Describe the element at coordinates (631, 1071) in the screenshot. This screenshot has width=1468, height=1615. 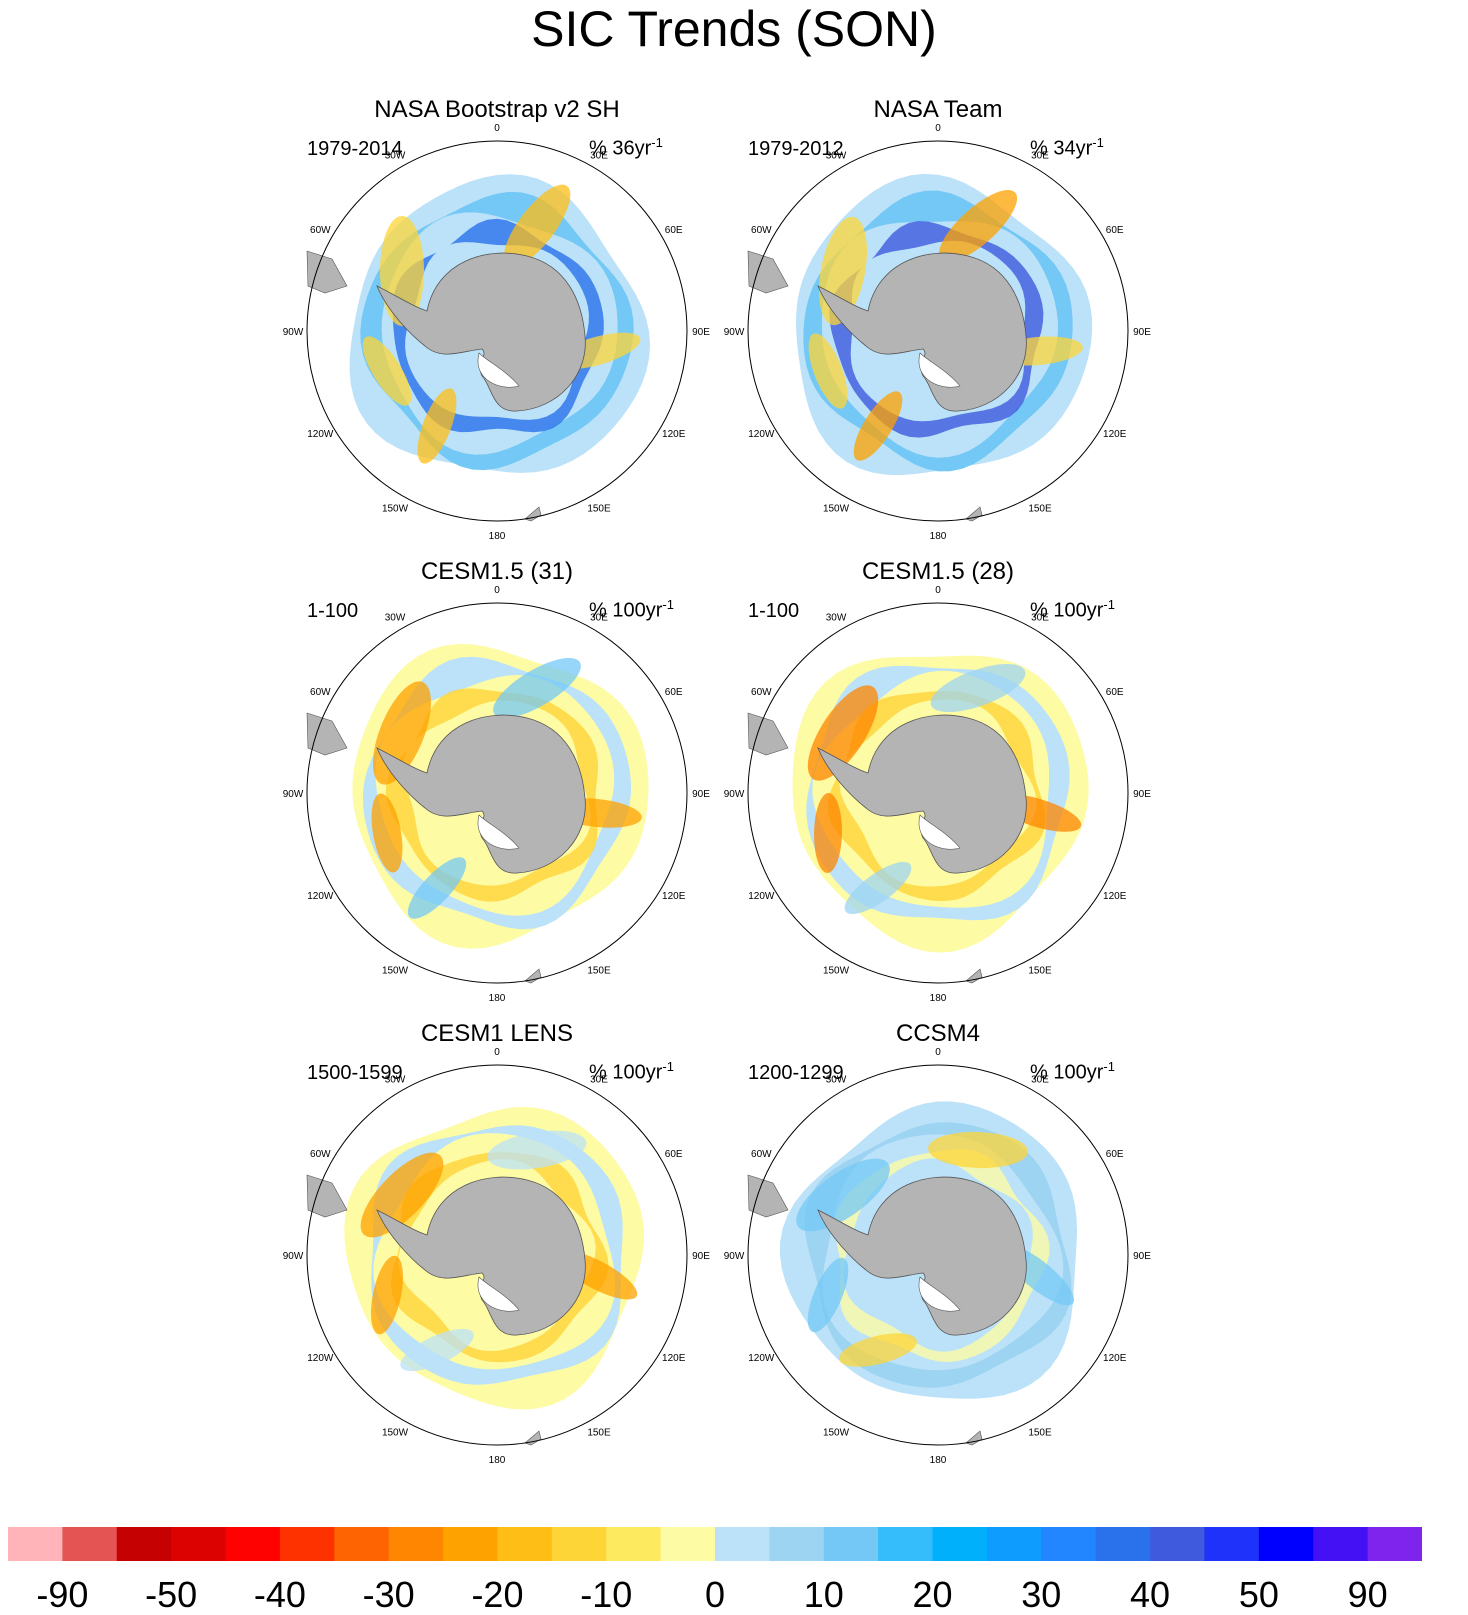
I see `panel-units: % 100yr-1` at that location.